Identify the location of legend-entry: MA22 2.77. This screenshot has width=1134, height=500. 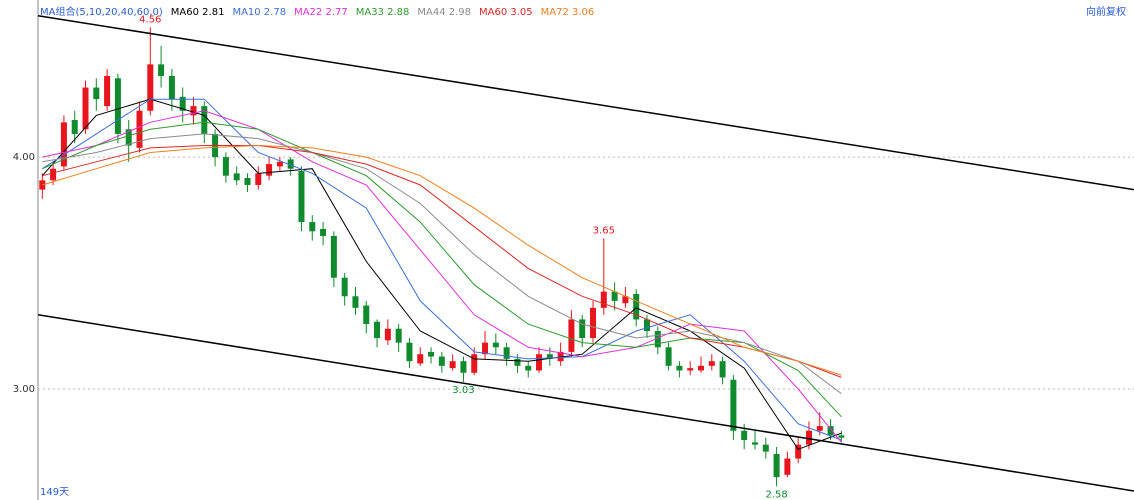
(321, 12).